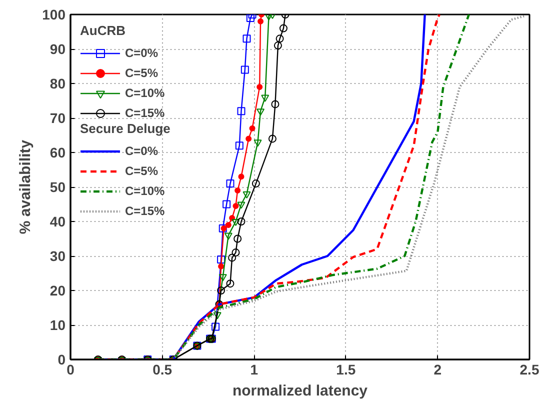 The image size is (541, 409). I want to click on y-tick-label: 80, so click(58, 84).